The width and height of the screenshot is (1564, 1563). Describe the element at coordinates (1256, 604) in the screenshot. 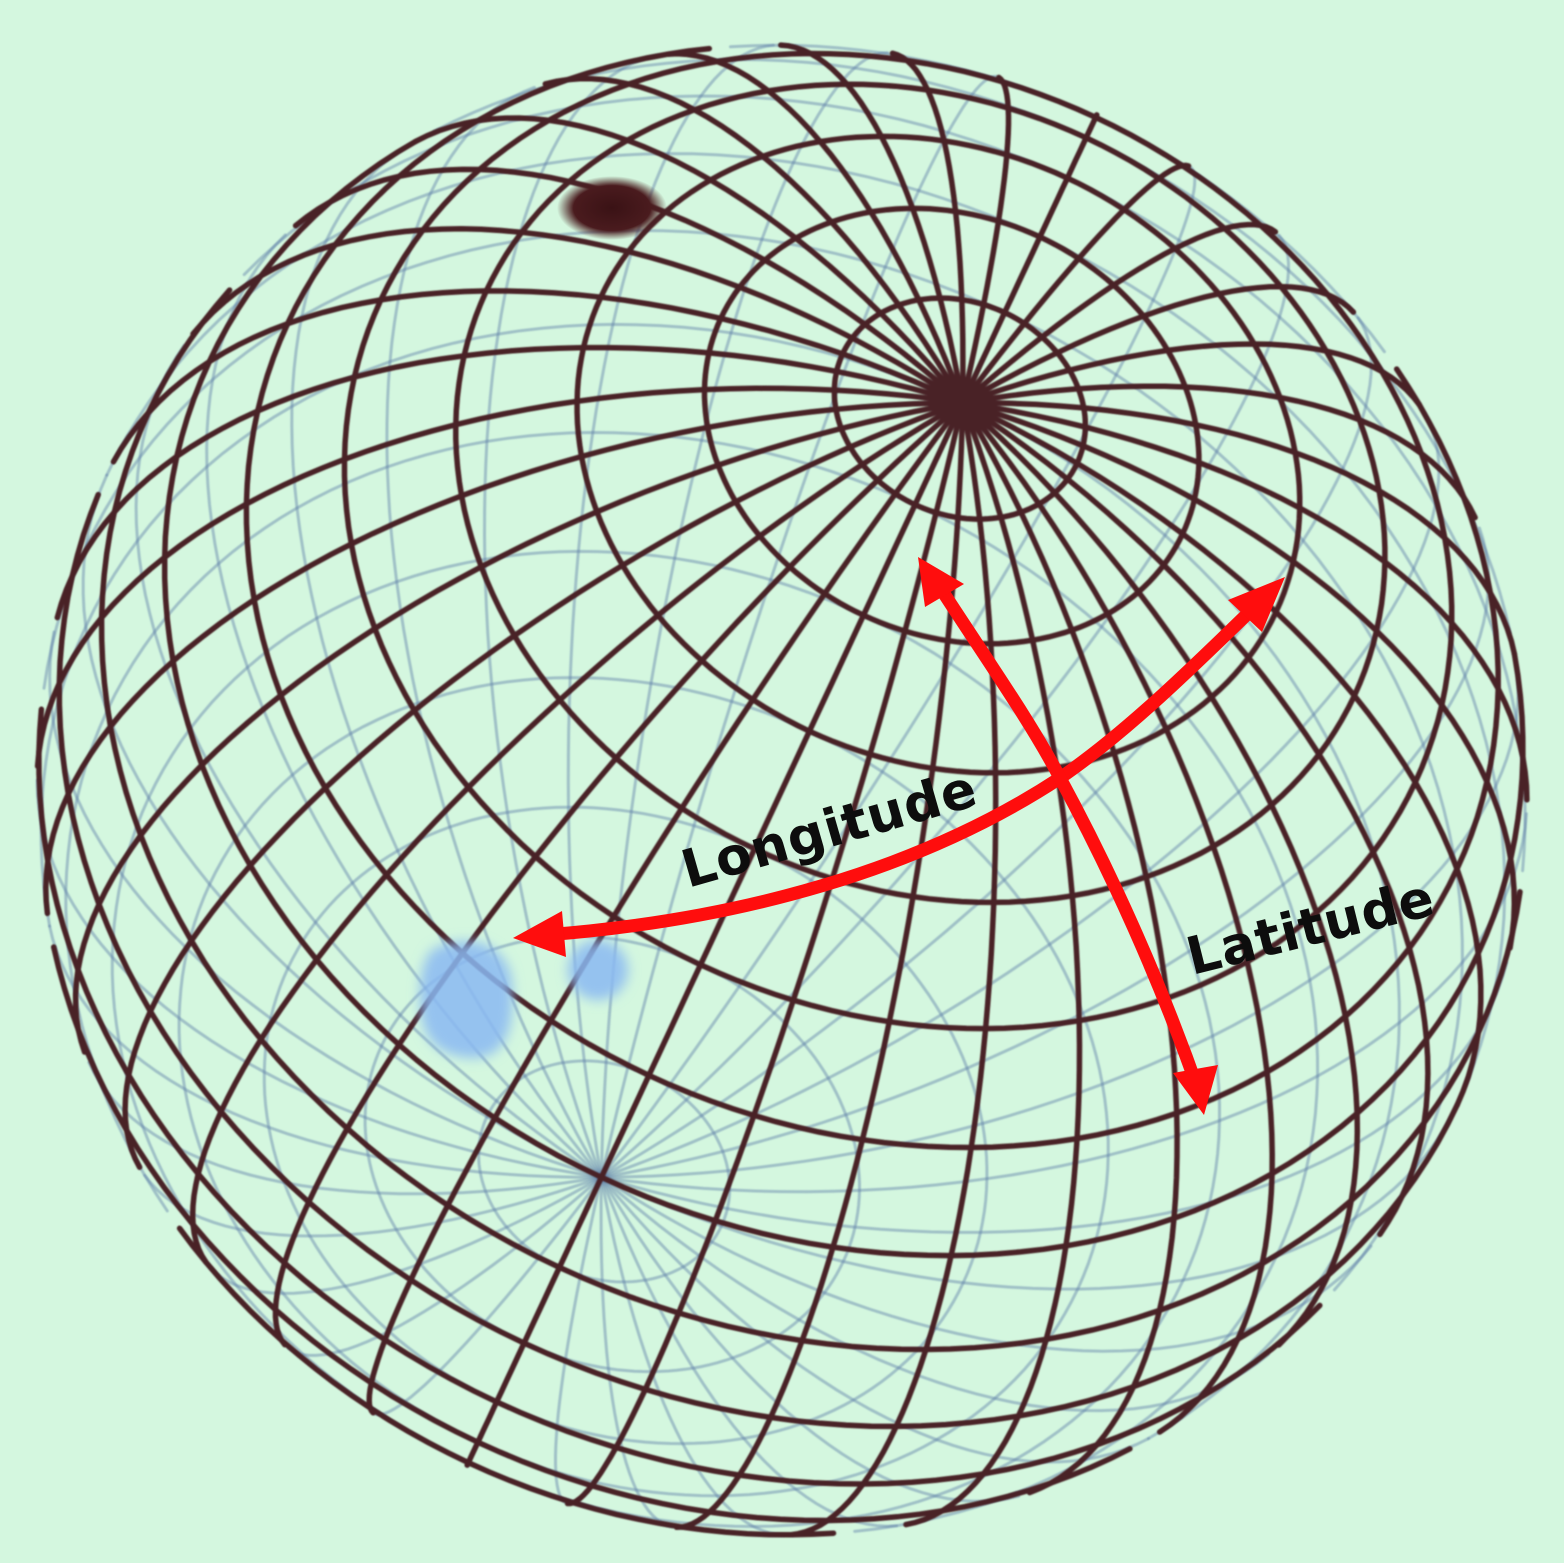

I see `longitude-arrowhead-right` at that location.